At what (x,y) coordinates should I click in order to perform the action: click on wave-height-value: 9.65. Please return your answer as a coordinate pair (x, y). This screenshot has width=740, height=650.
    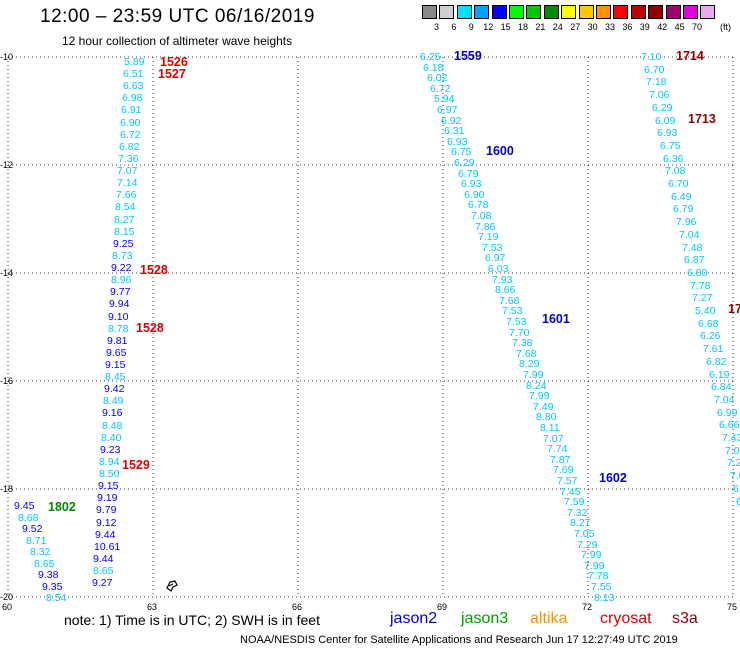
    Looking at the image, I should click on (116, 353).